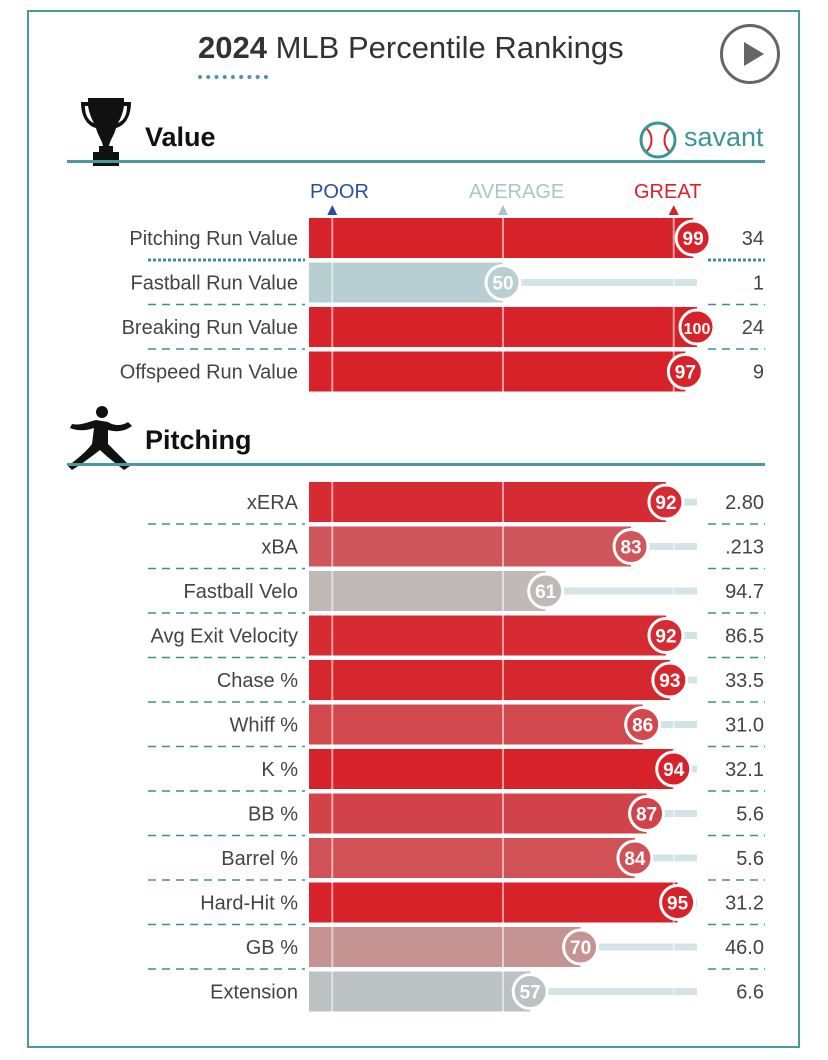 The width and height of the screenshot is (828, 1060). Describe the element at coordinates (673, 210) in the screenshot. I see `scale-marker-great` at that location.